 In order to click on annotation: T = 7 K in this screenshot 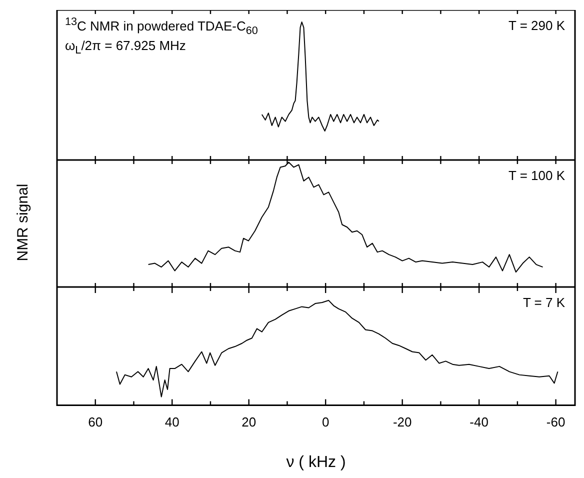, I will do `click(543, 302)`.